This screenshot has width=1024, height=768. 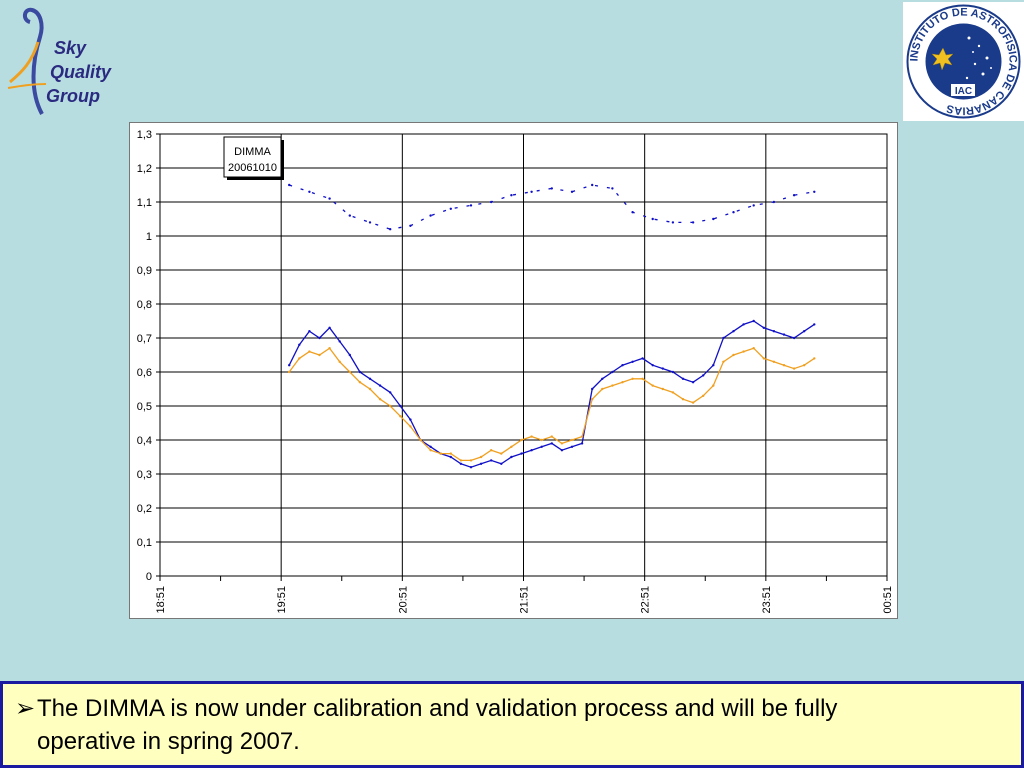 What do you see at coordinates (942, 59) in the screenshot?
I see `sun-icon` at bounding box center [942, 59].